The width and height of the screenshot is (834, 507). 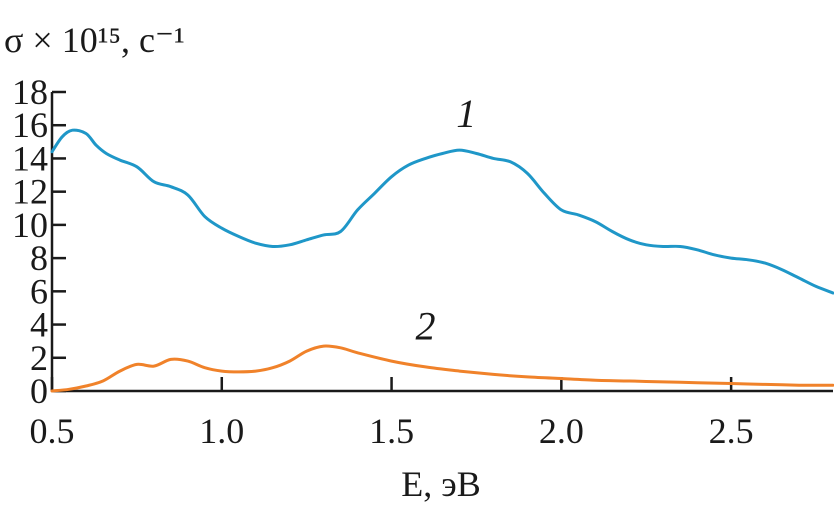 I want to click on series-2-label: 2, so click(x=426, y=326).